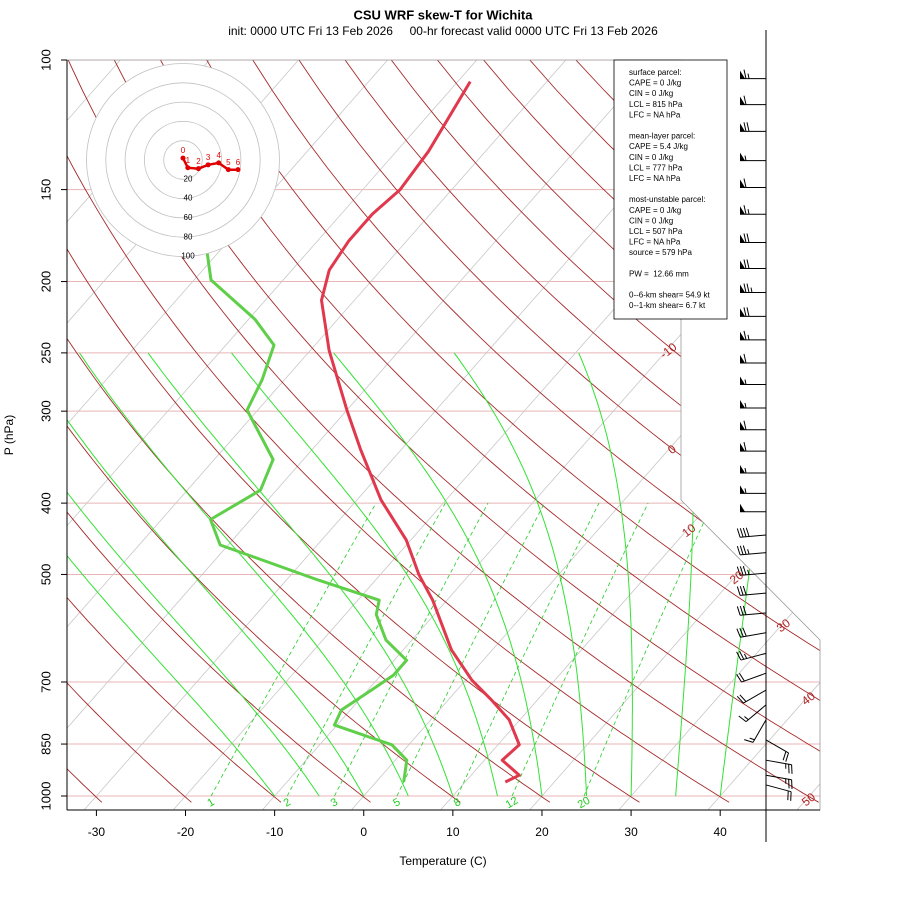  I want to click on hodograph-ring-inner, so click(183, 160).